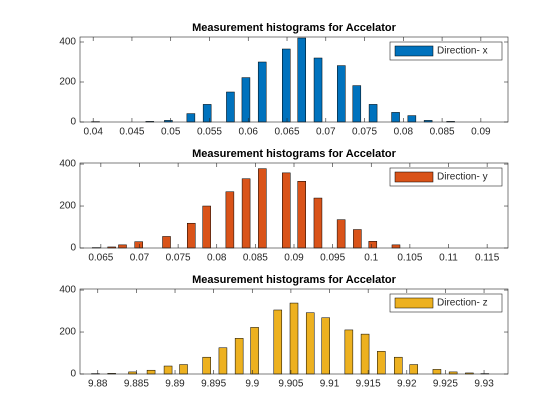 The width and height of the screenshot is (560, 420). Describe the element at coordinates (487, 258) in the screenshot. I see `x-tick-label: 0.115` at that location.